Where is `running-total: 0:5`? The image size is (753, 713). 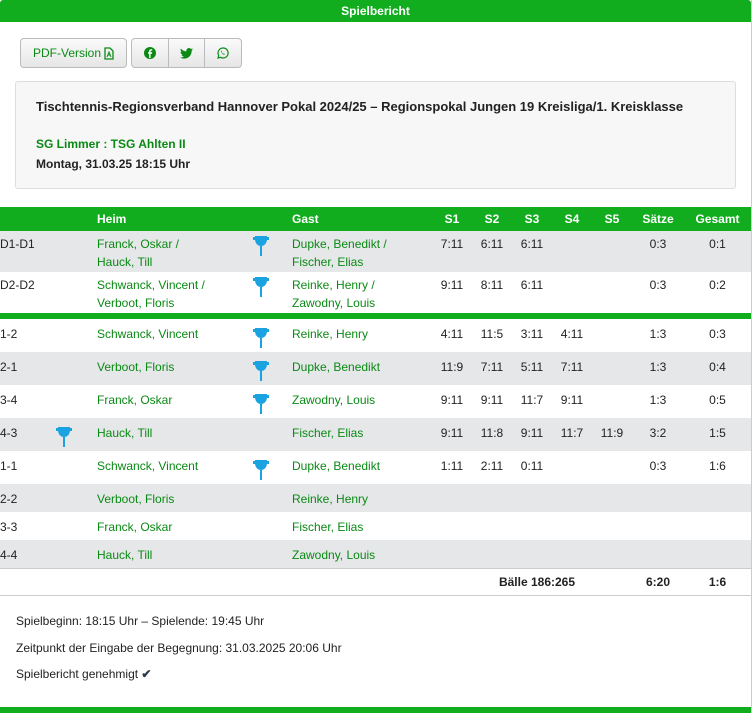
running-total: 0:5 is located at coordinates (717, 400).